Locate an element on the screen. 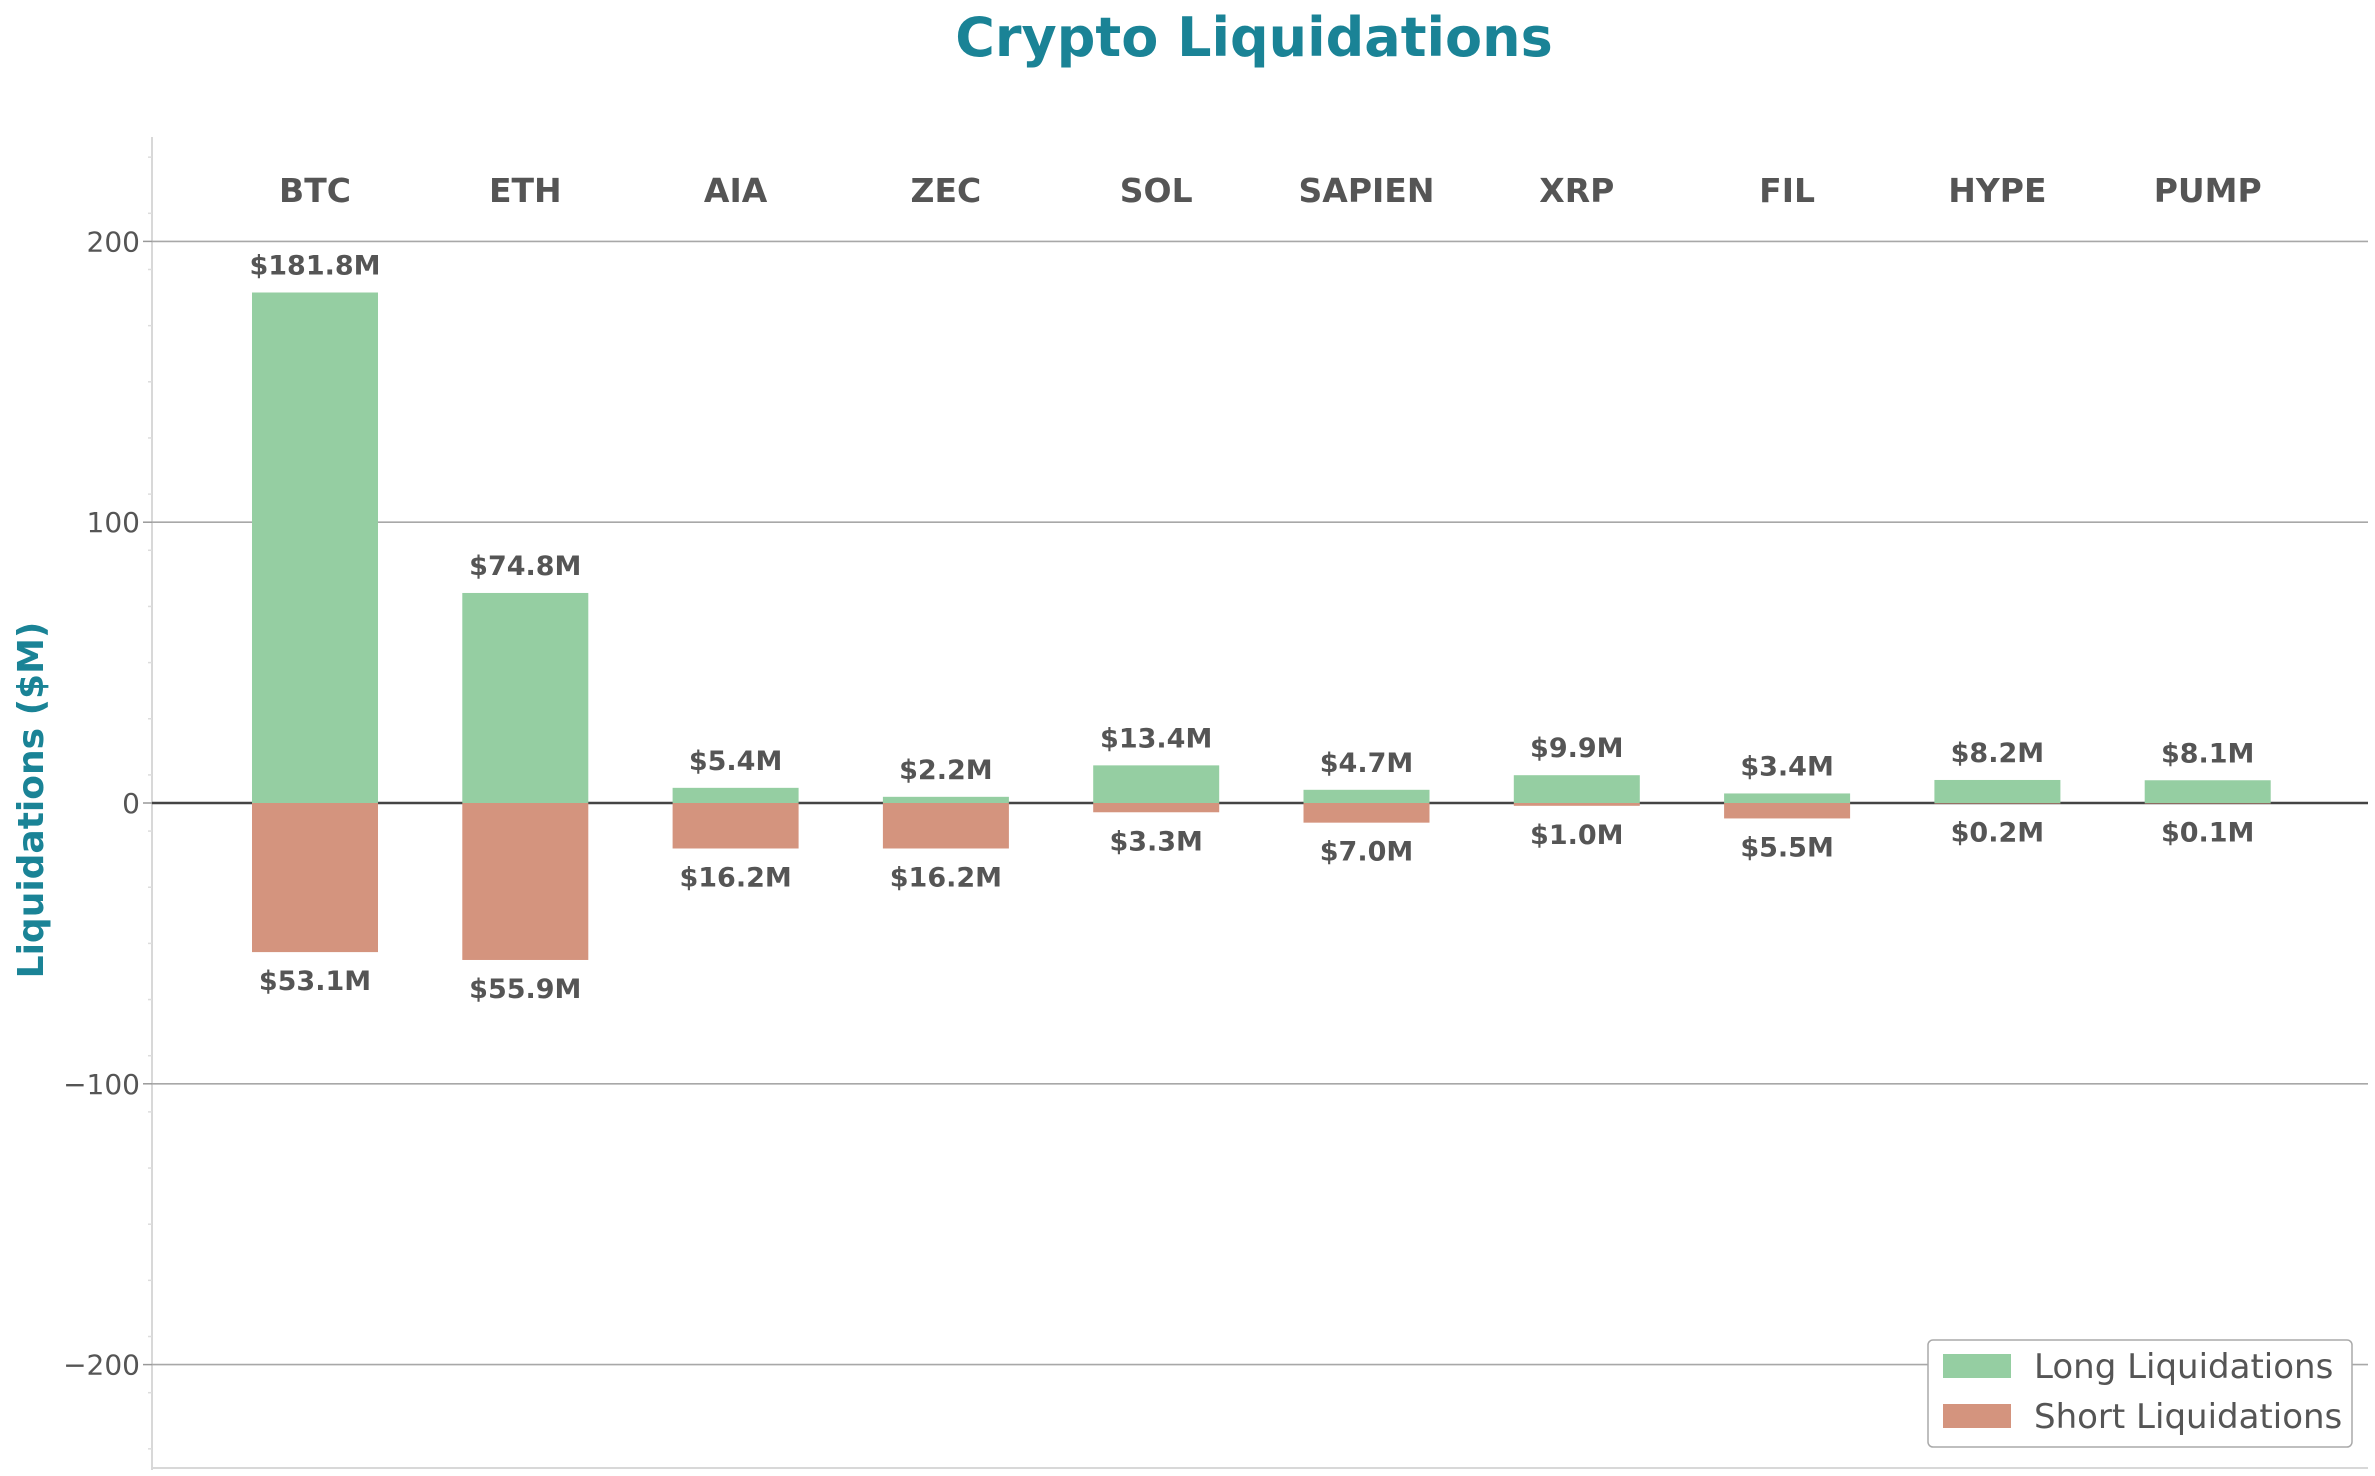  category-label: FIL is located at coordinates (1787, 190).